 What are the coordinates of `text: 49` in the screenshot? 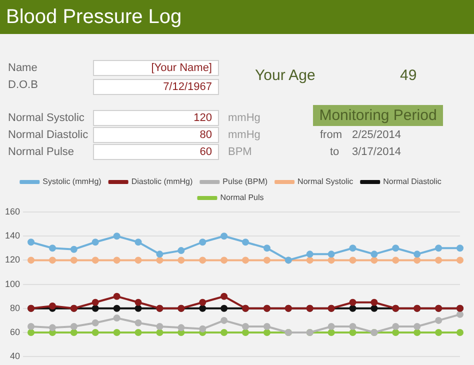 It's located at (408, 75).